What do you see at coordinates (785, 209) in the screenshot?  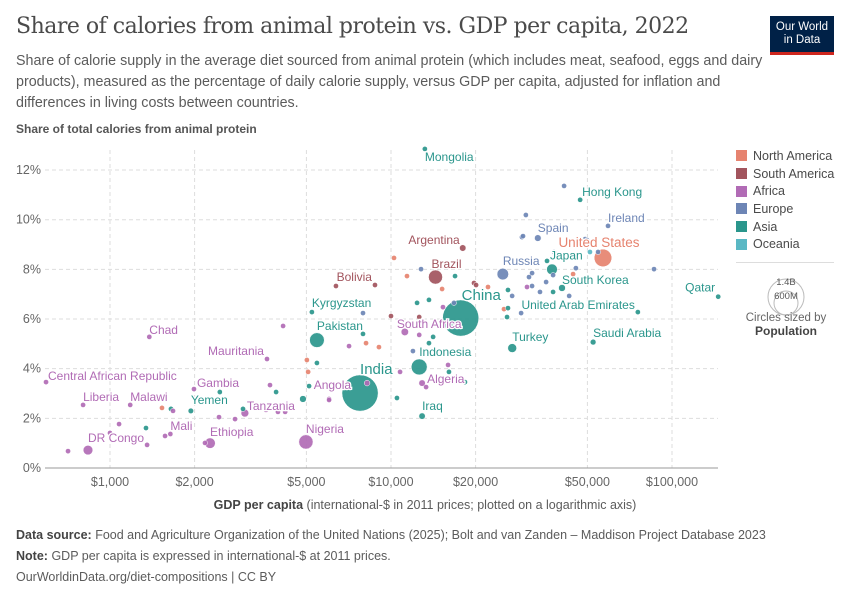 I see `legend-item-europe: Europe` at bounding box center [785, 209].